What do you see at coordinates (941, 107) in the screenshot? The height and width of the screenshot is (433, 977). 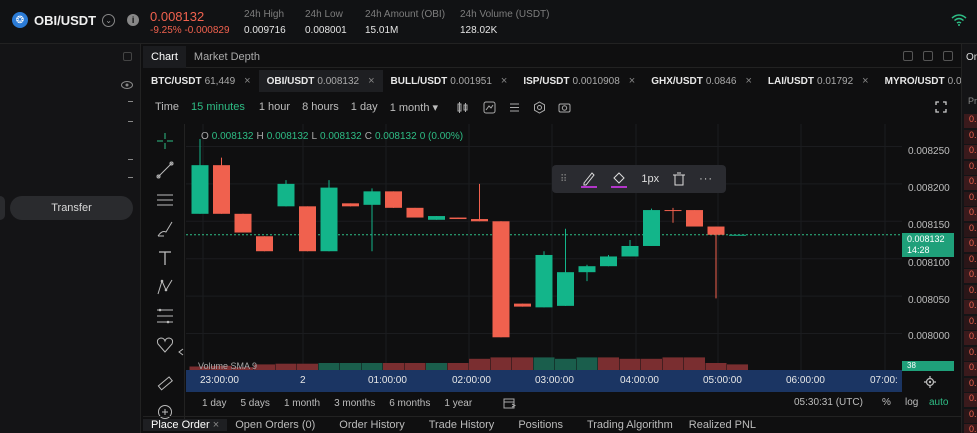 I see `fullscreen-icon` at bounding box center [941, 107].